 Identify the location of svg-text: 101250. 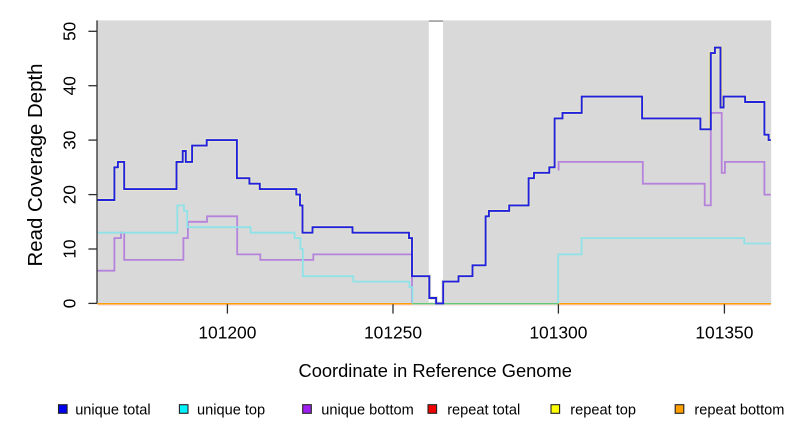
(393, 332).